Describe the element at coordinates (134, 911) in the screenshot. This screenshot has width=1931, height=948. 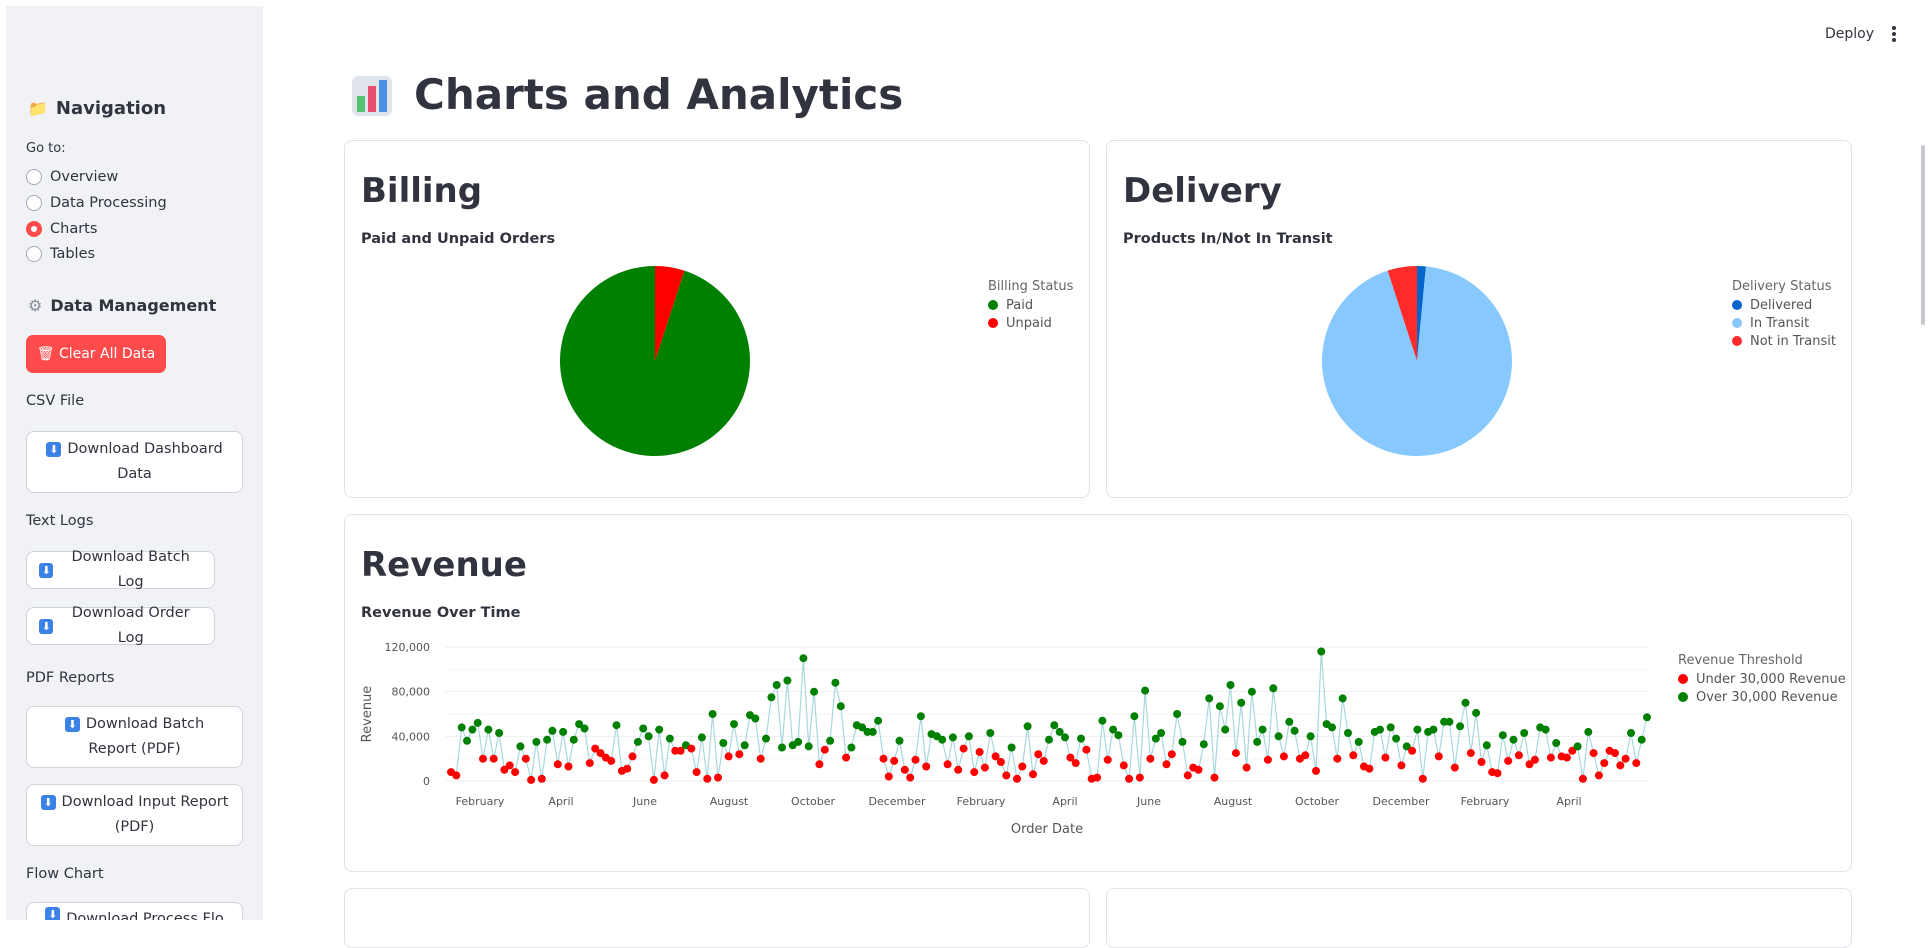
I see `download-process-flow-button: ⬇ Download Process Flo` at that location.